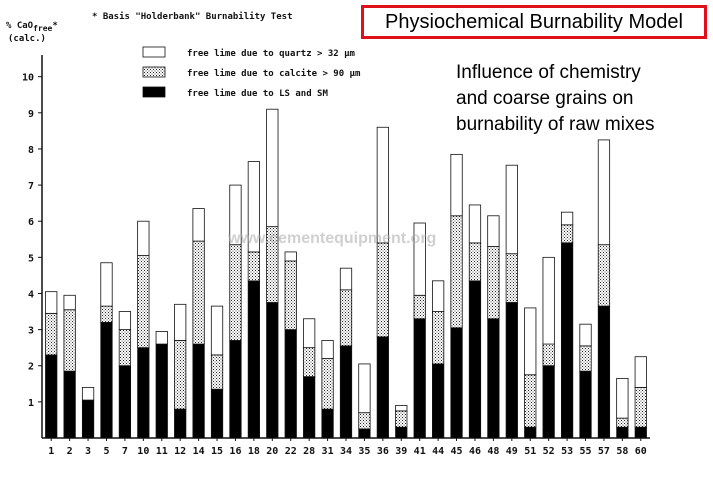  I want to click on bar-segment-36-dotted, so click(382, 290).